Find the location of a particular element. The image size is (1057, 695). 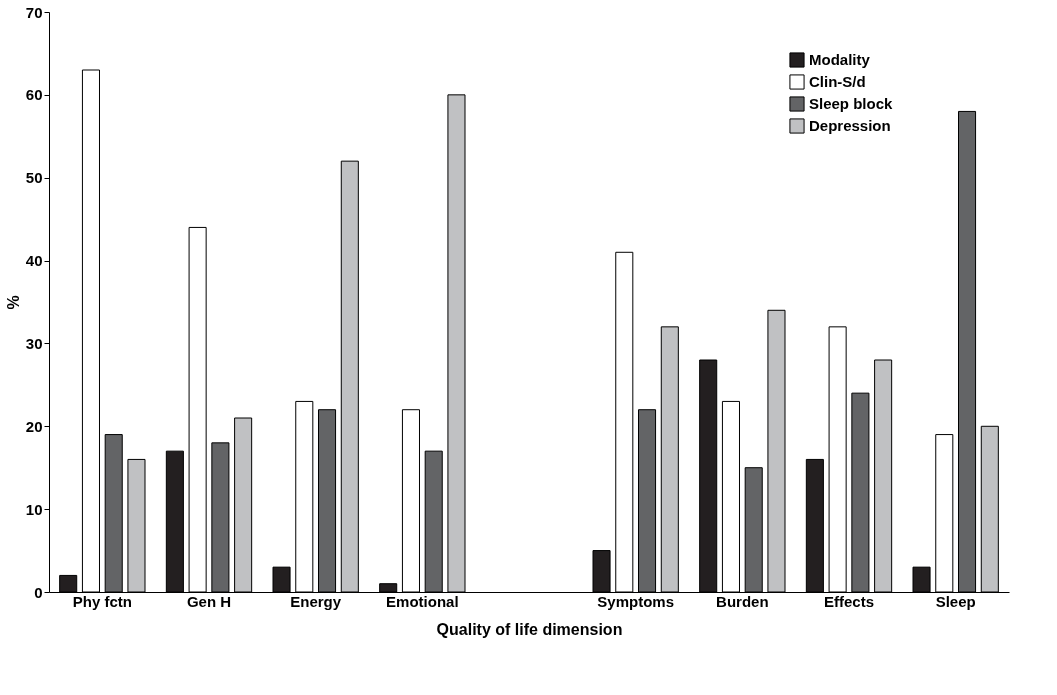

y-tick-label: 20 is located at coordinates (34, 426).